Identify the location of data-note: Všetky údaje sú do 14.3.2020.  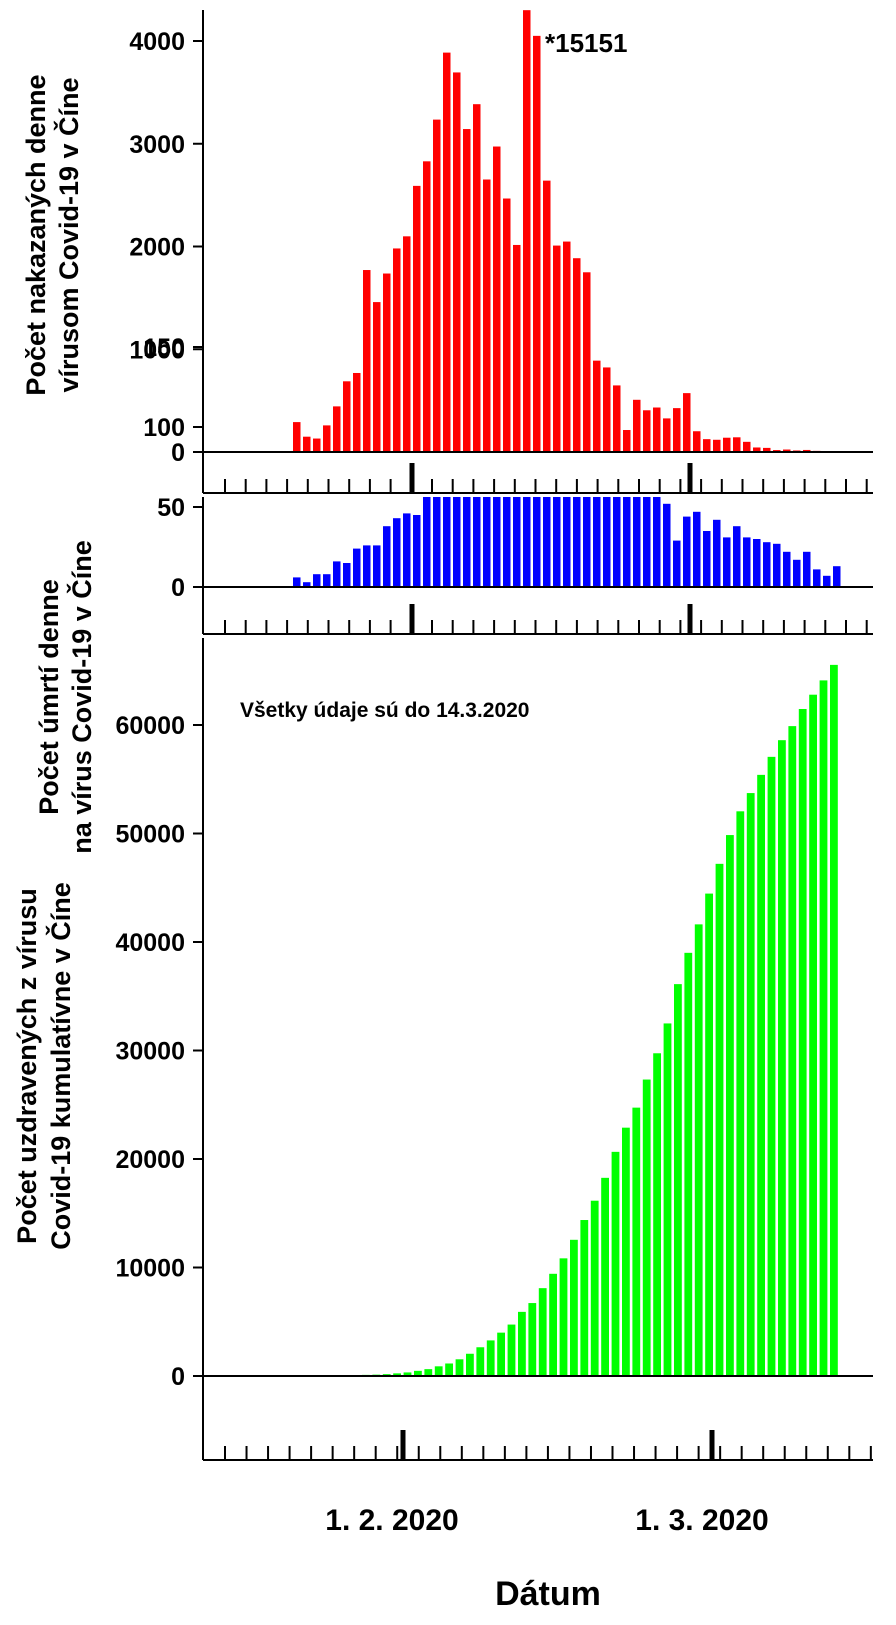
(385, 710).